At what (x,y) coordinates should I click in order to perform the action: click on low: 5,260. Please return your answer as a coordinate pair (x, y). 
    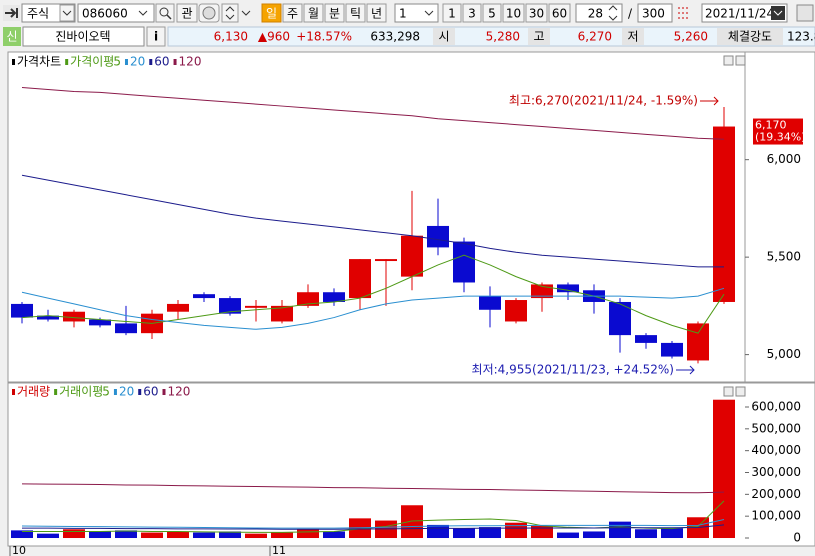
    Looking at the image, I should click on (691, 37).